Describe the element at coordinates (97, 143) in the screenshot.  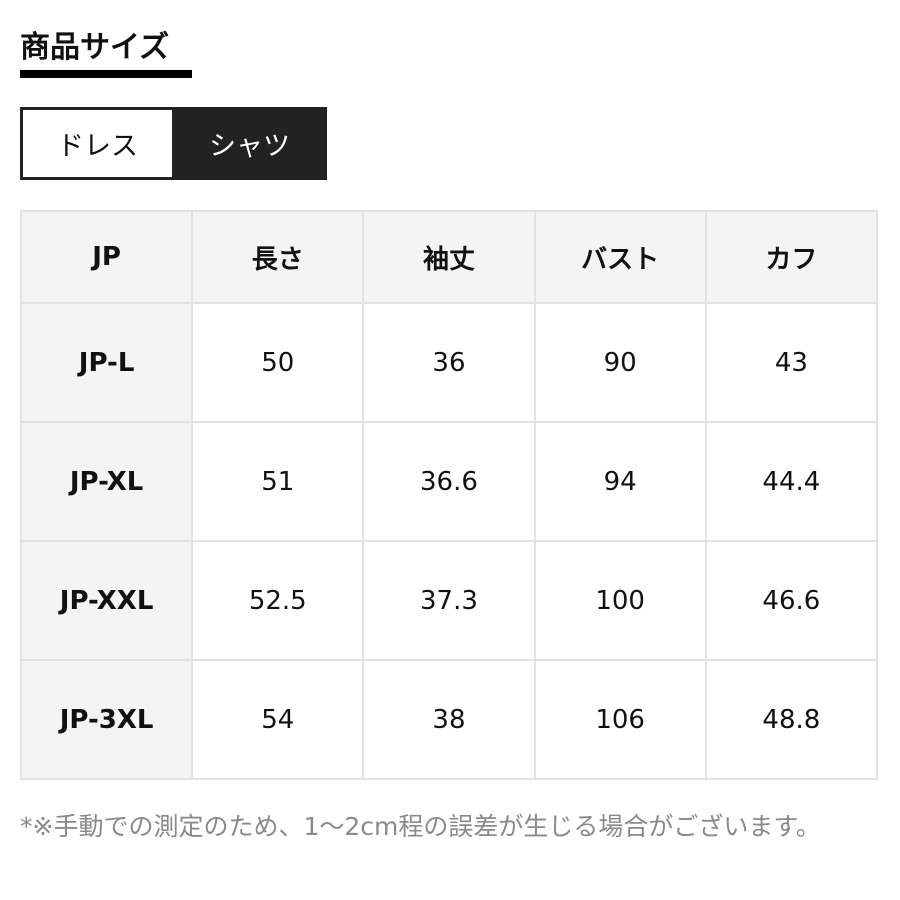
I see `tab-dress: ドレス` at that location.